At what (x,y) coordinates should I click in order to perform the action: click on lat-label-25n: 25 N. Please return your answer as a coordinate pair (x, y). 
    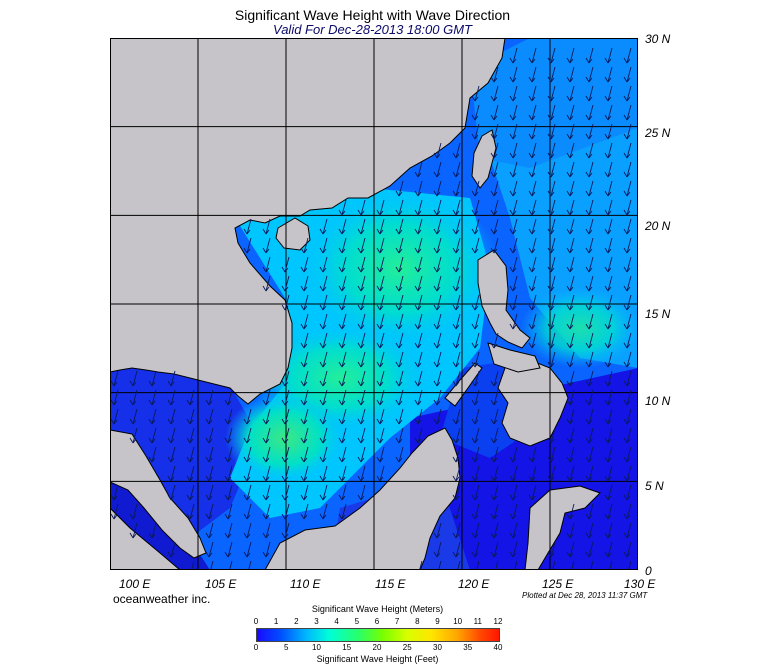
    Looking at the image, I should click on (658, 133).